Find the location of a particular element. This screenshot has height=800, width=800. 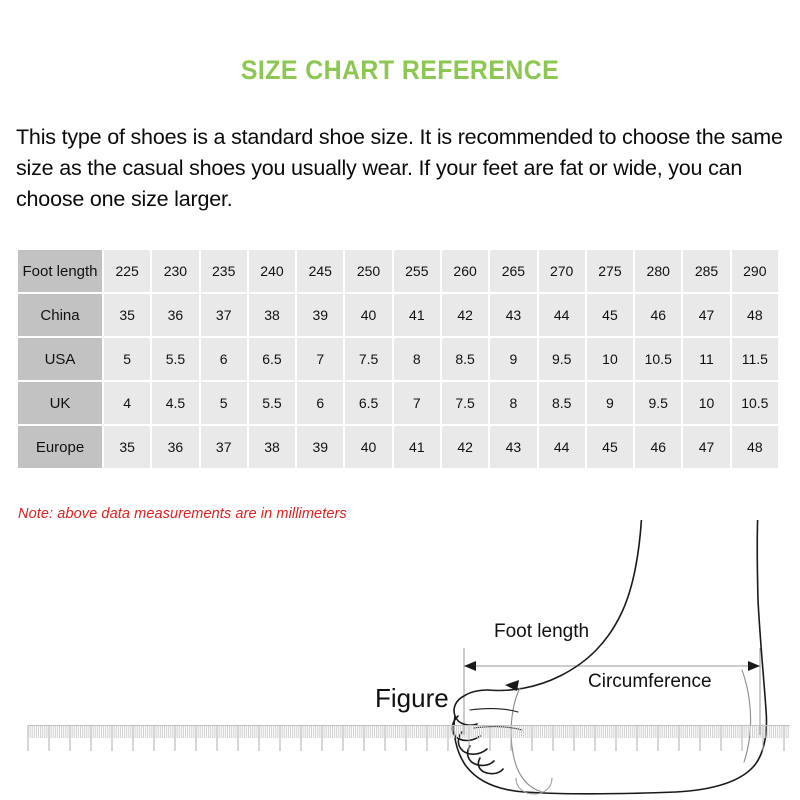

table-cell: 250 is located at coordinates (368, 271).